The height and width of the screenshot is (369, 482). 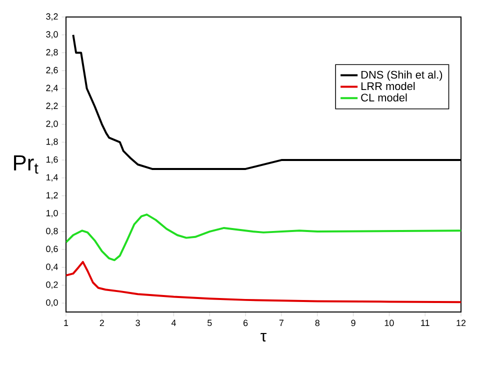 I want to click on y-tick-label: 0,6, so click(x=52, y=250).